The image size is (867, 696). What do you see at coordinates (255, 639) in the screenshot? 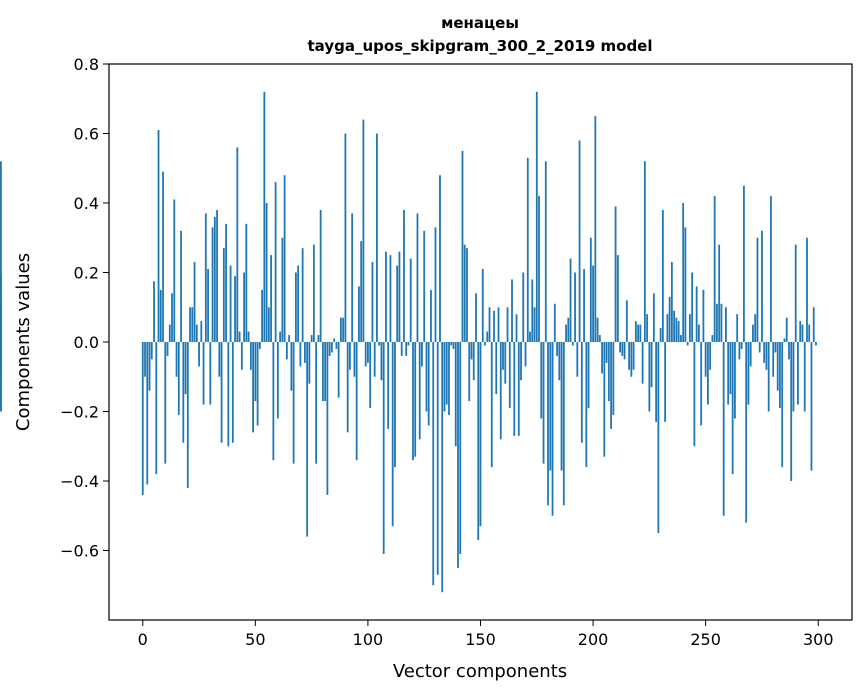
I see `x-tick-label: 50` at bounding box center [255, 639].